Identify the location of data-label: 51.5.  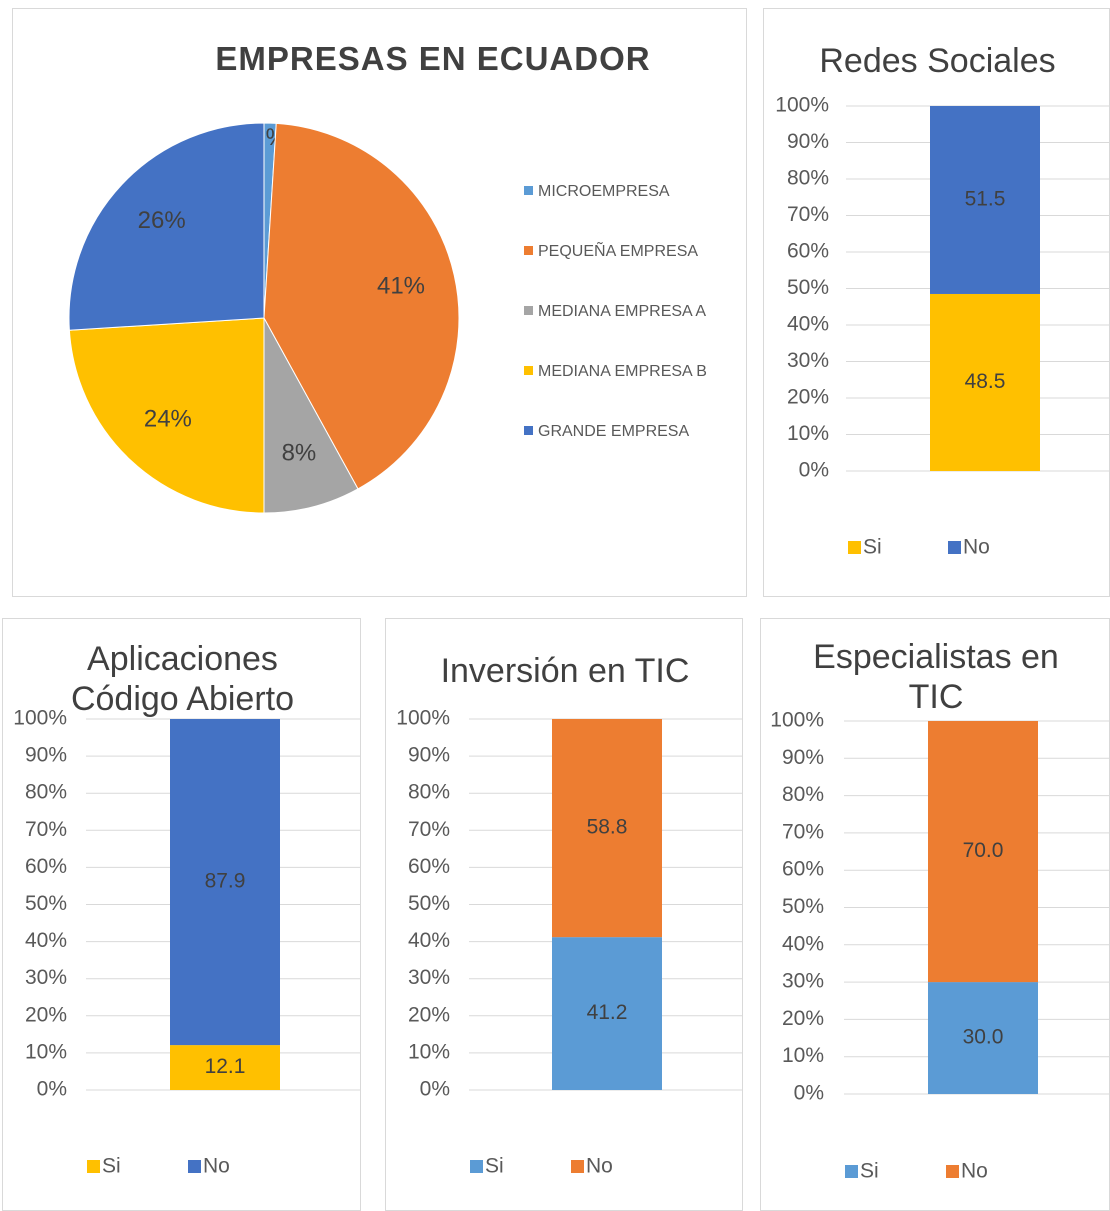
(985, 199).